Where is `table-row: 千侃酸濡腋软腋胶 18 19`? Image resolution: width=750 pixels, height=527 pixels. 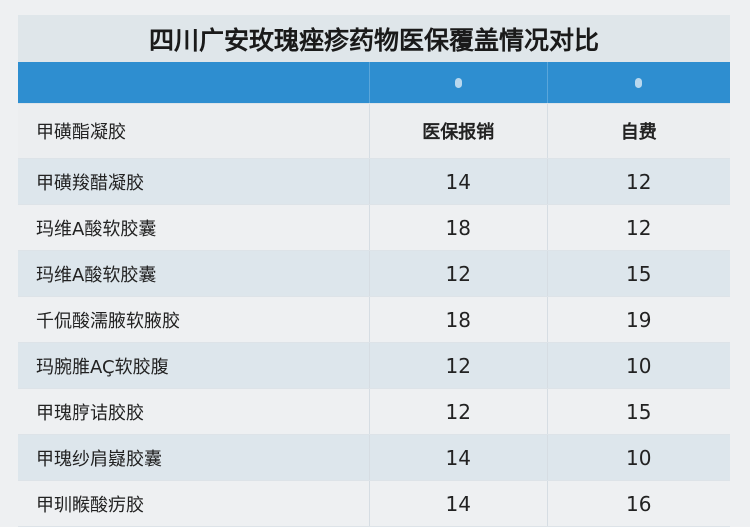
table-row: 千侃酸濡腋软腋胶 18 19 is located at coordinates (374, 320).